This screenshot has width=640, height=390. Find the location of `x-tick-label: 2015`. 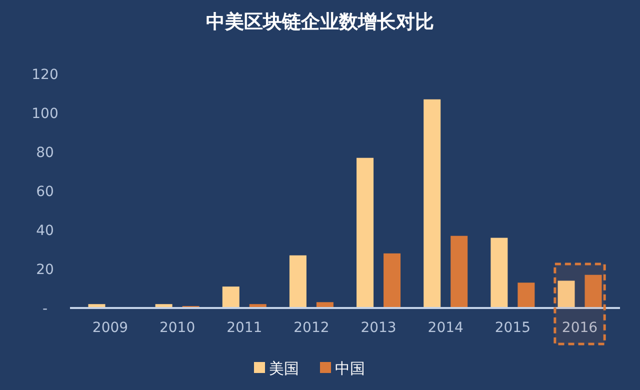

x-tick-label: 2015 is located at coordinates (512, 328).